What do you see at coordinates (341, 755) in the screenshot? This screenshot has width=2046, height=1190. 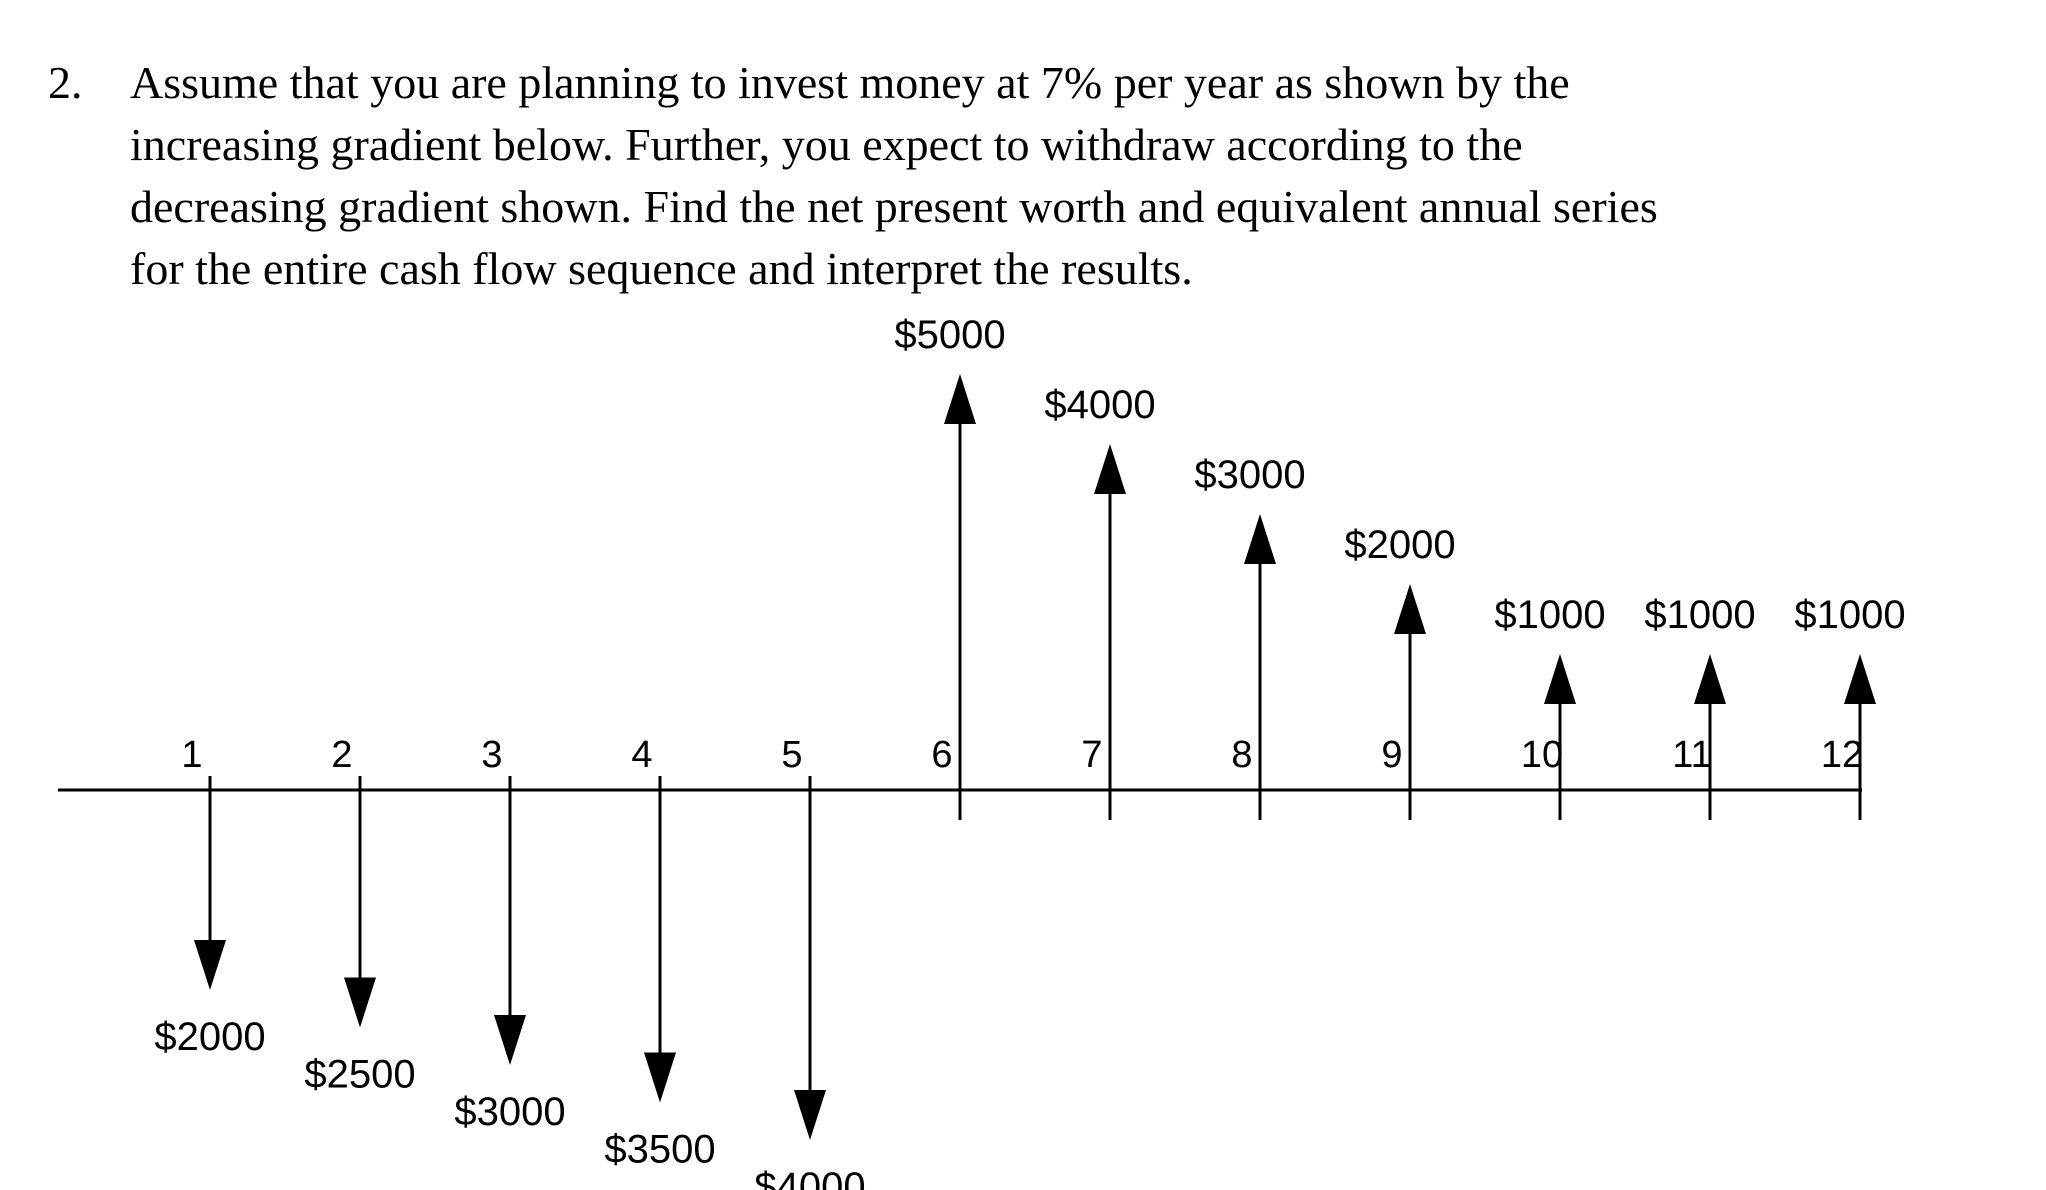 I see `period-label-2: 2` at bounding box center [341, 755].